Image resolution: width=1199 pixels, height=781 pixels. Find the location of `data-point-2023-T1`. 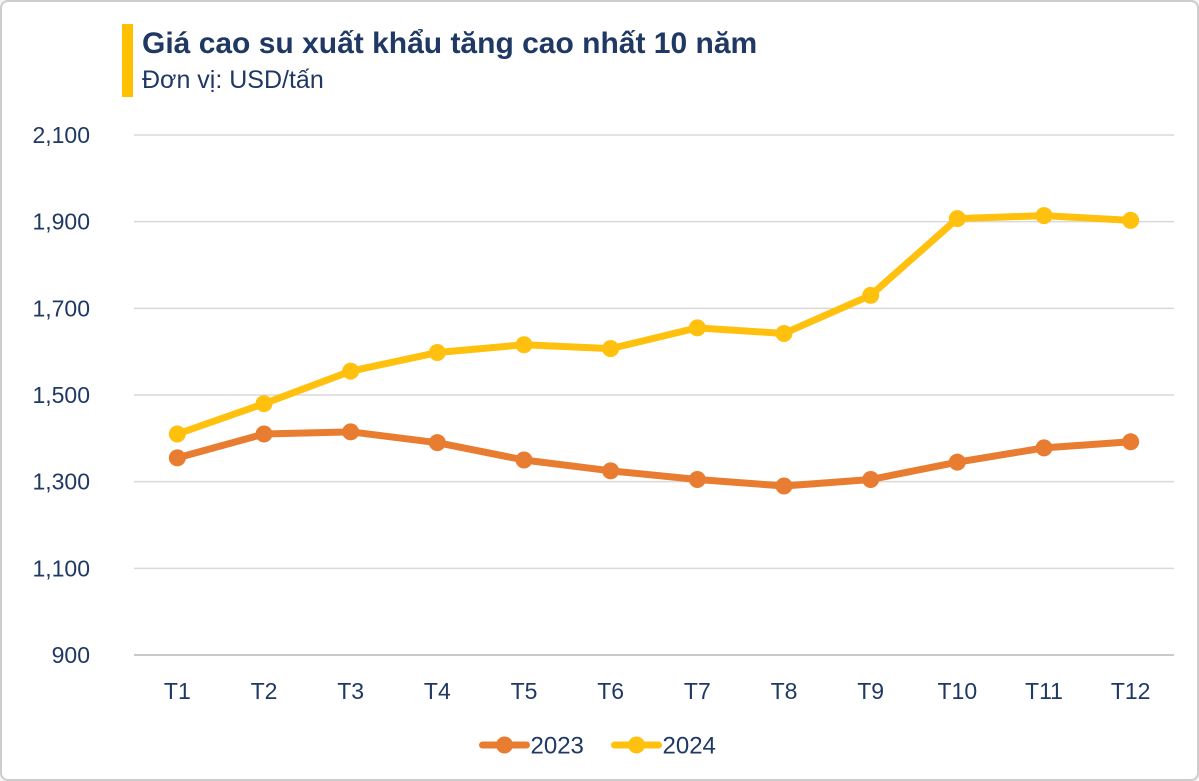

data-point-2023-T1 is located at coordinates (177, 458).